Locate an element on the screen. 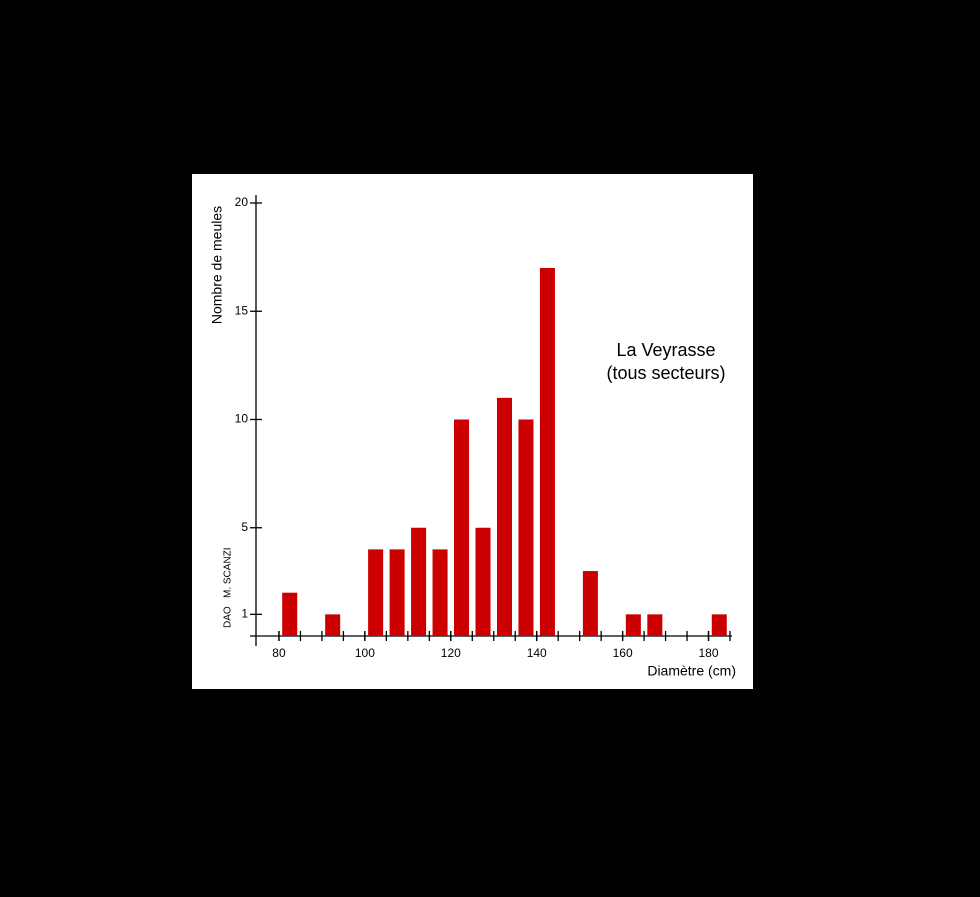  y-tick-label: 1 is located at coordinates (244, 614).